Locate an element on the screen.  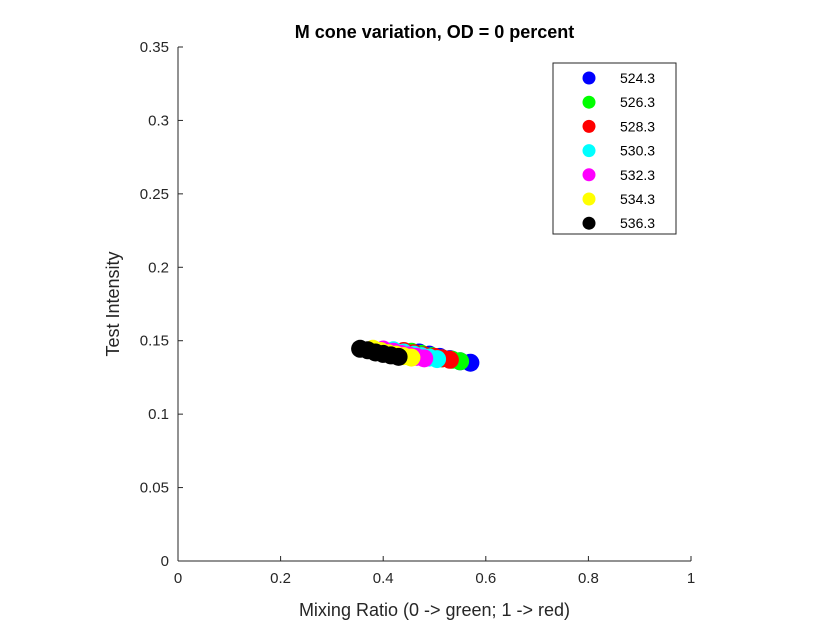
legend-label: 526.3 is located at coordinates (637, 102).